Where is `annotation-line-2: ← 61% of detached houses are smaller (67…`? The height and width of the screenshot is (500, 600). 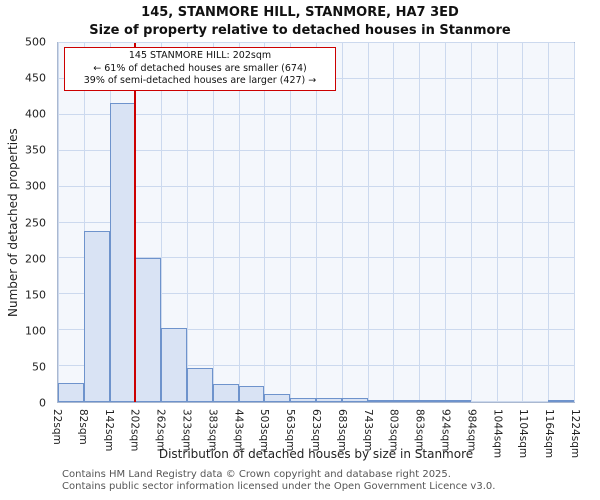 annotation-line-2: ← 61% of detached houses are smaller (67… is located at coordinates (200, 68).